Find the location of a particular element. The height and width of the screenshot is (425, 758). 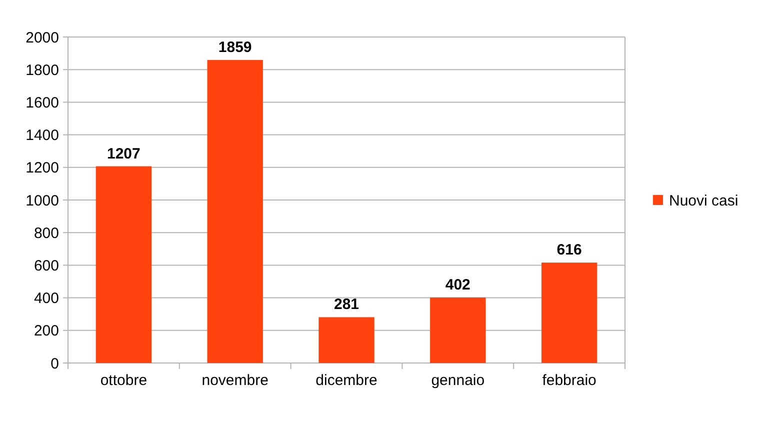

y-tick-label: 1800 is located at coordinates (42, 70).